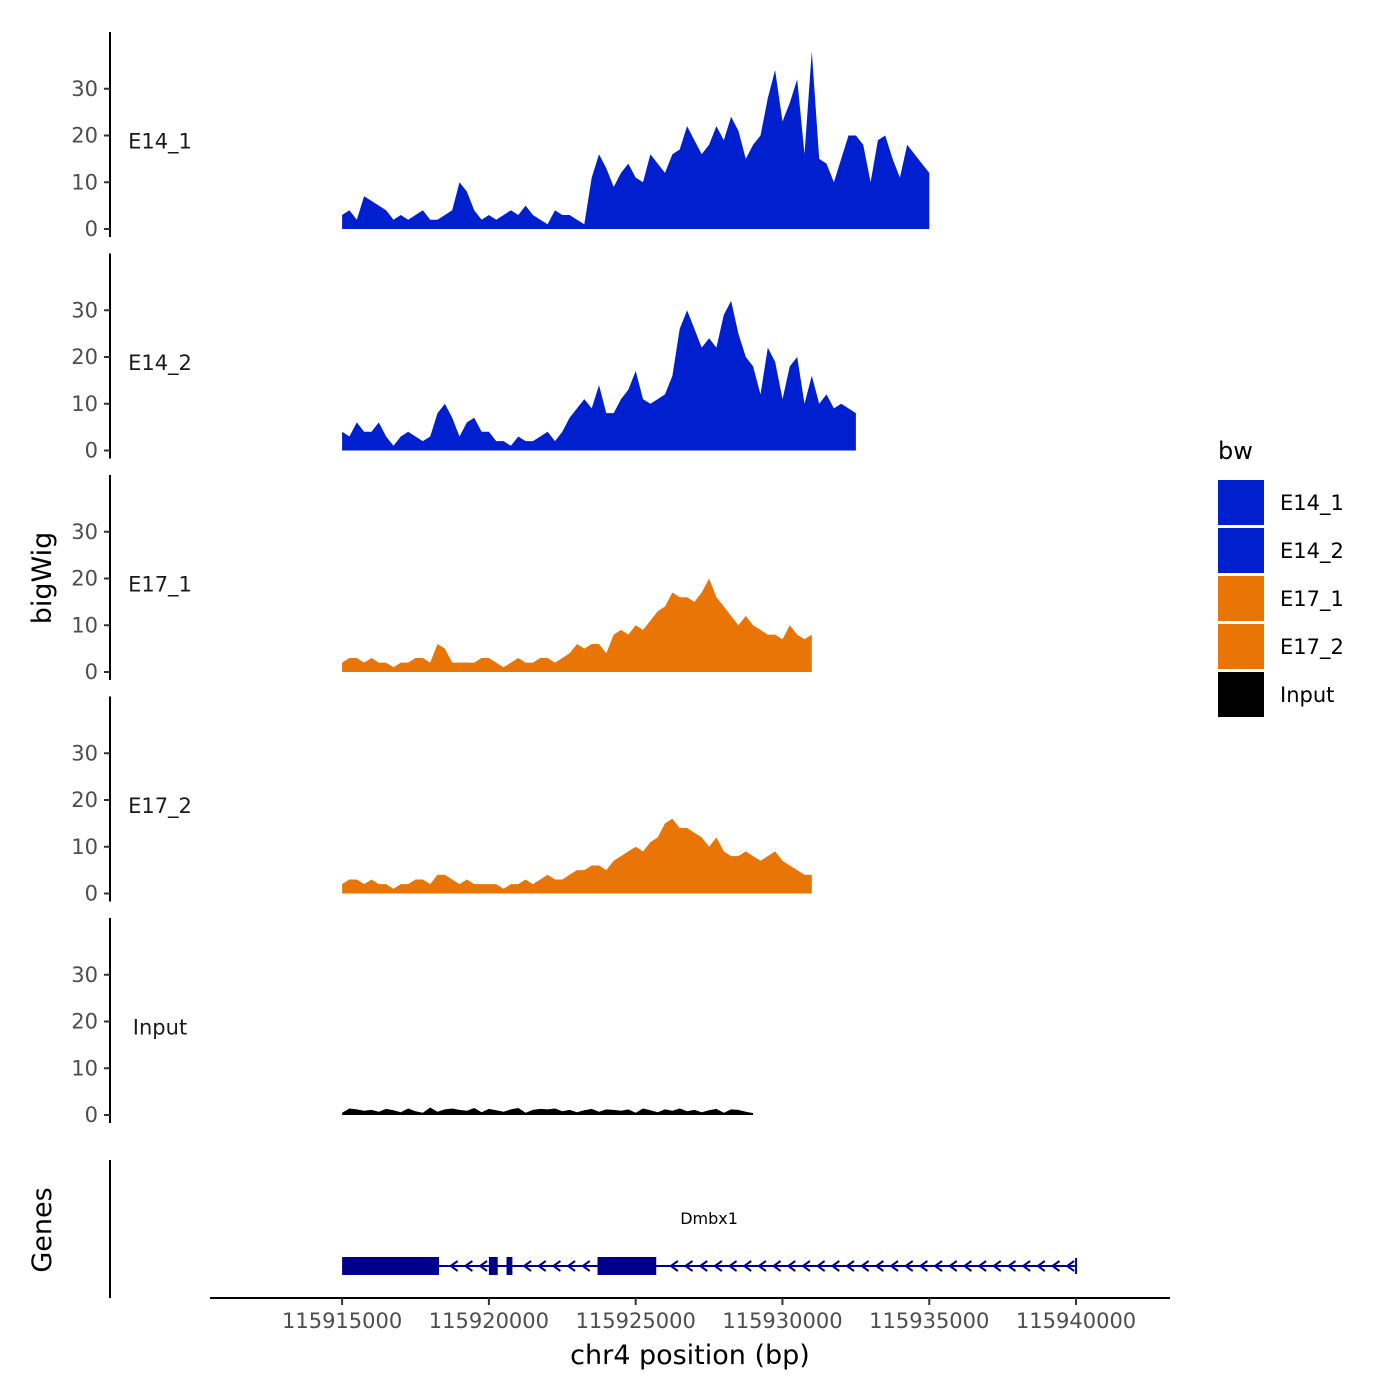 The width and height of the screenshot is (1400, 1400). Describe the element at coordinates (489, 1321) in the screenshot. I see `x-tick-label: 115920000` at that location.